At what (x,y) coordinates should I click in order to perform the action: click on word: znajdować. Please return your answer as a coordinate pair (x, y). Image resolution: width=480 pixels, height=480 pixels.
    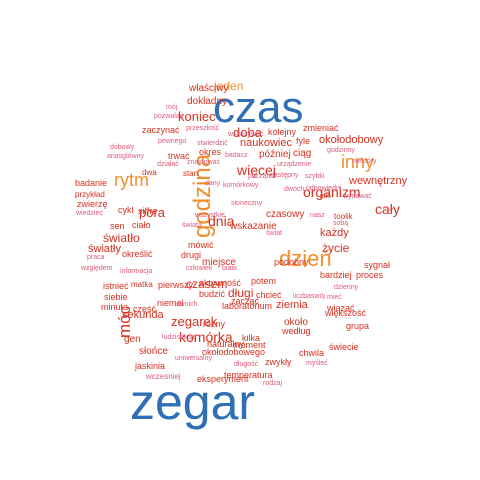
    Looking at the image, I should click on (204, 162).